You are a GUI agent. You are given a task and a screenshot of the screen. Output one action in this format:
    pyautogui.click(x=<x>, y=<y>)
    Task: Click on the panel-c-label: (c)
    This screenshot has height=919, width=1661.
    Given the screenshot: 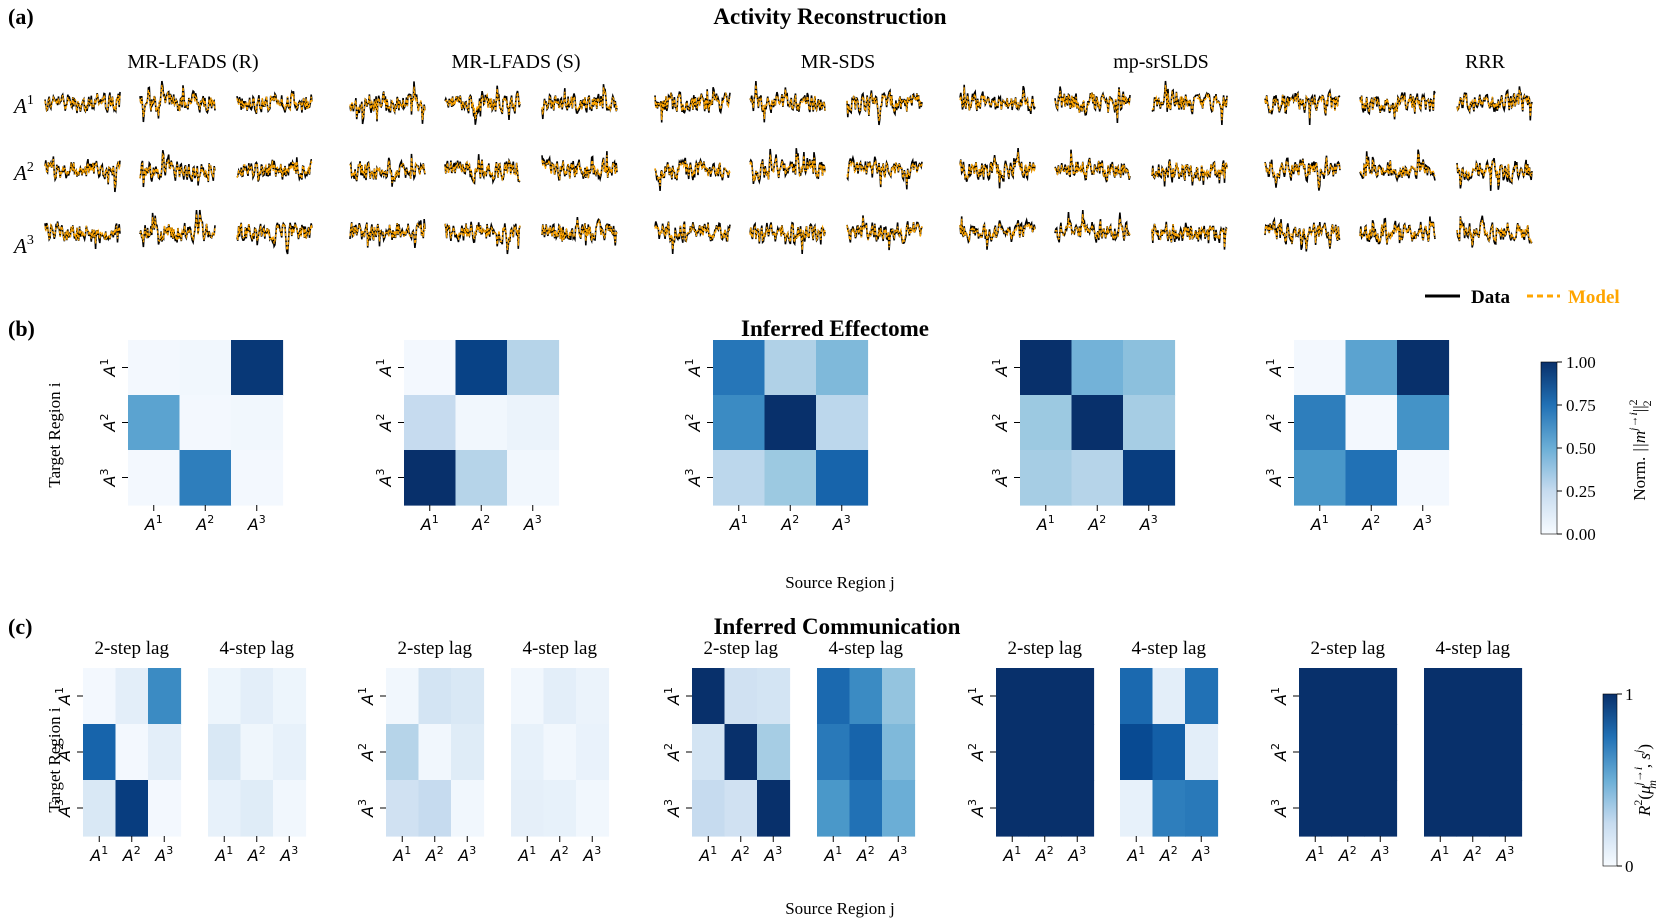 What is the action you would take?
    pyautogui.click(x=20, y=626)
    